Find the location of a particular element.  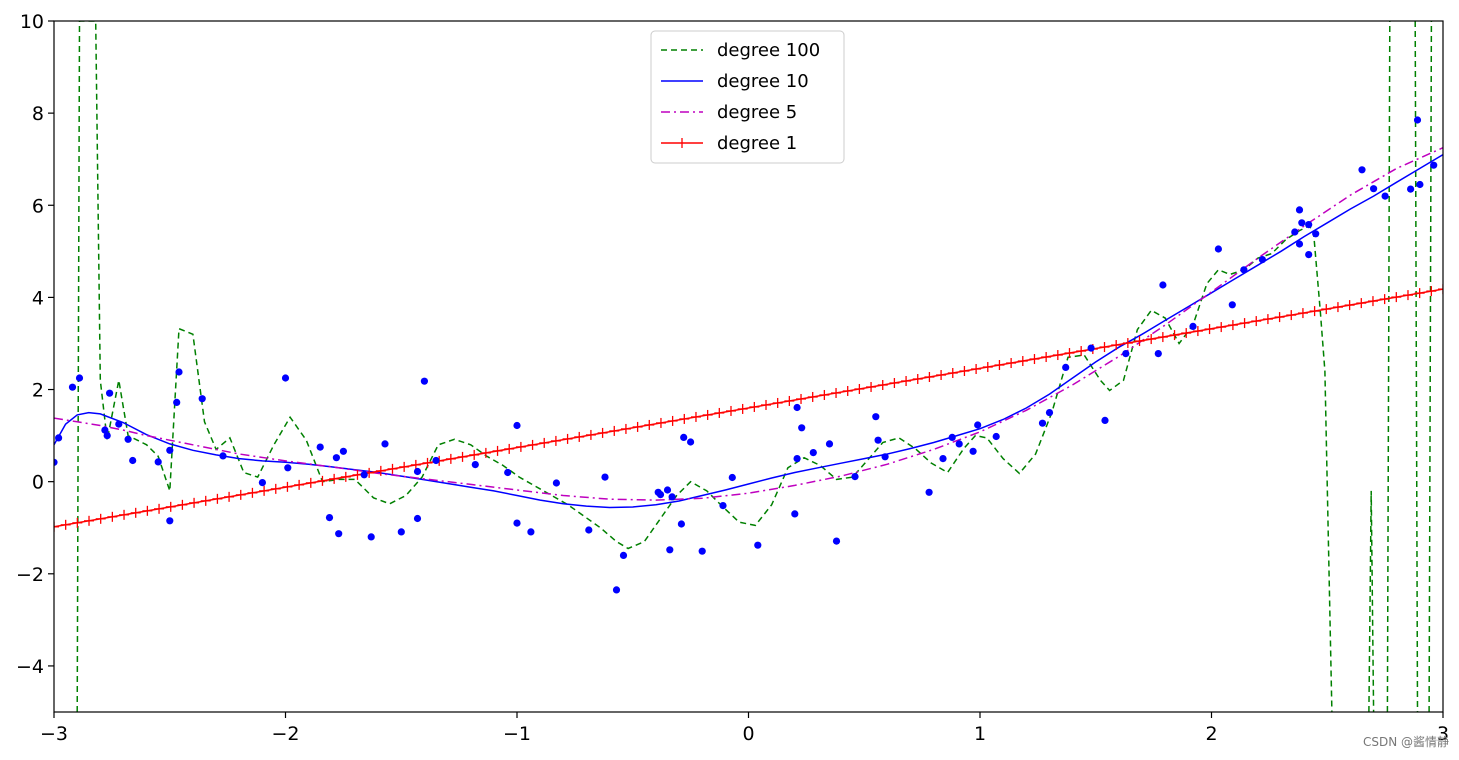

y-tick-label: 0 is located at coordinates (38, 483).